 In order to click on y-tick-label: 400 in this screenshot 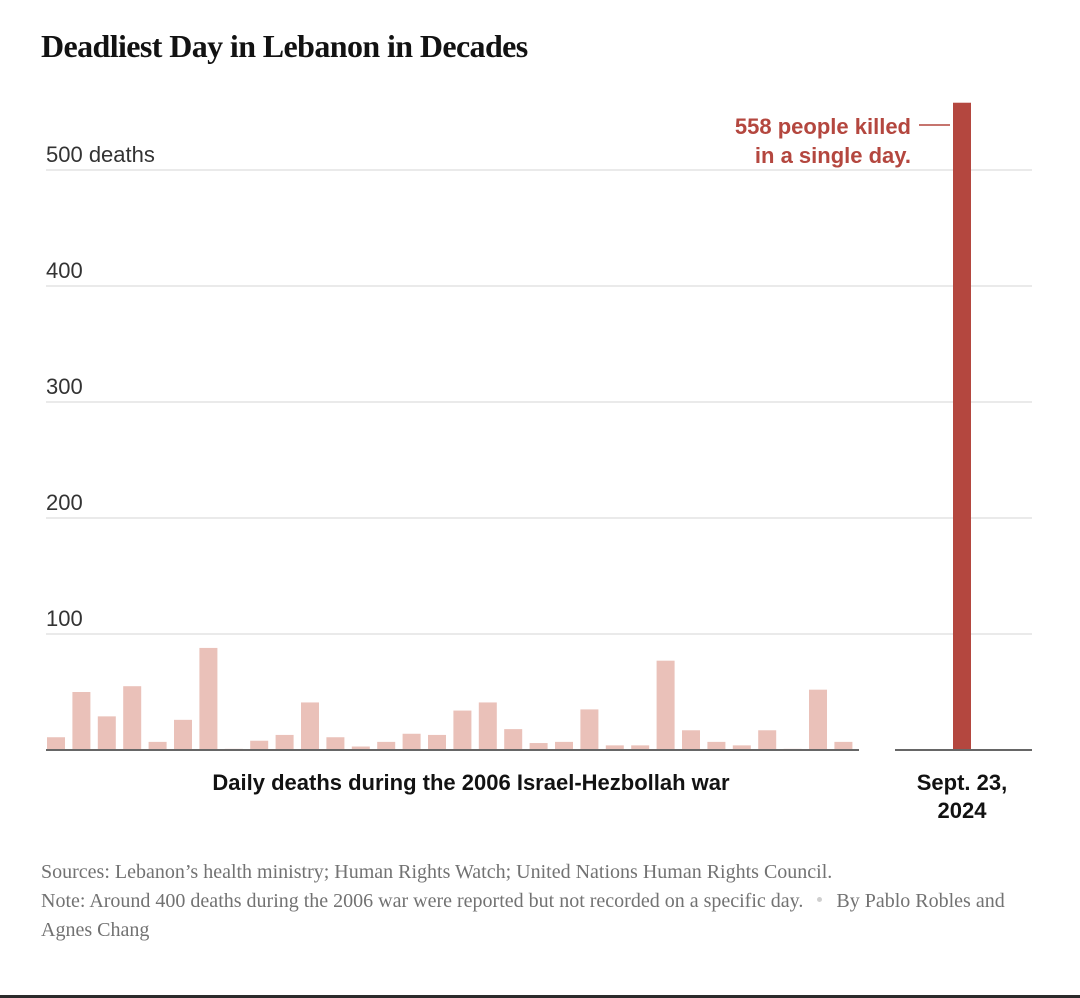, I will do `click(64, 270)`.